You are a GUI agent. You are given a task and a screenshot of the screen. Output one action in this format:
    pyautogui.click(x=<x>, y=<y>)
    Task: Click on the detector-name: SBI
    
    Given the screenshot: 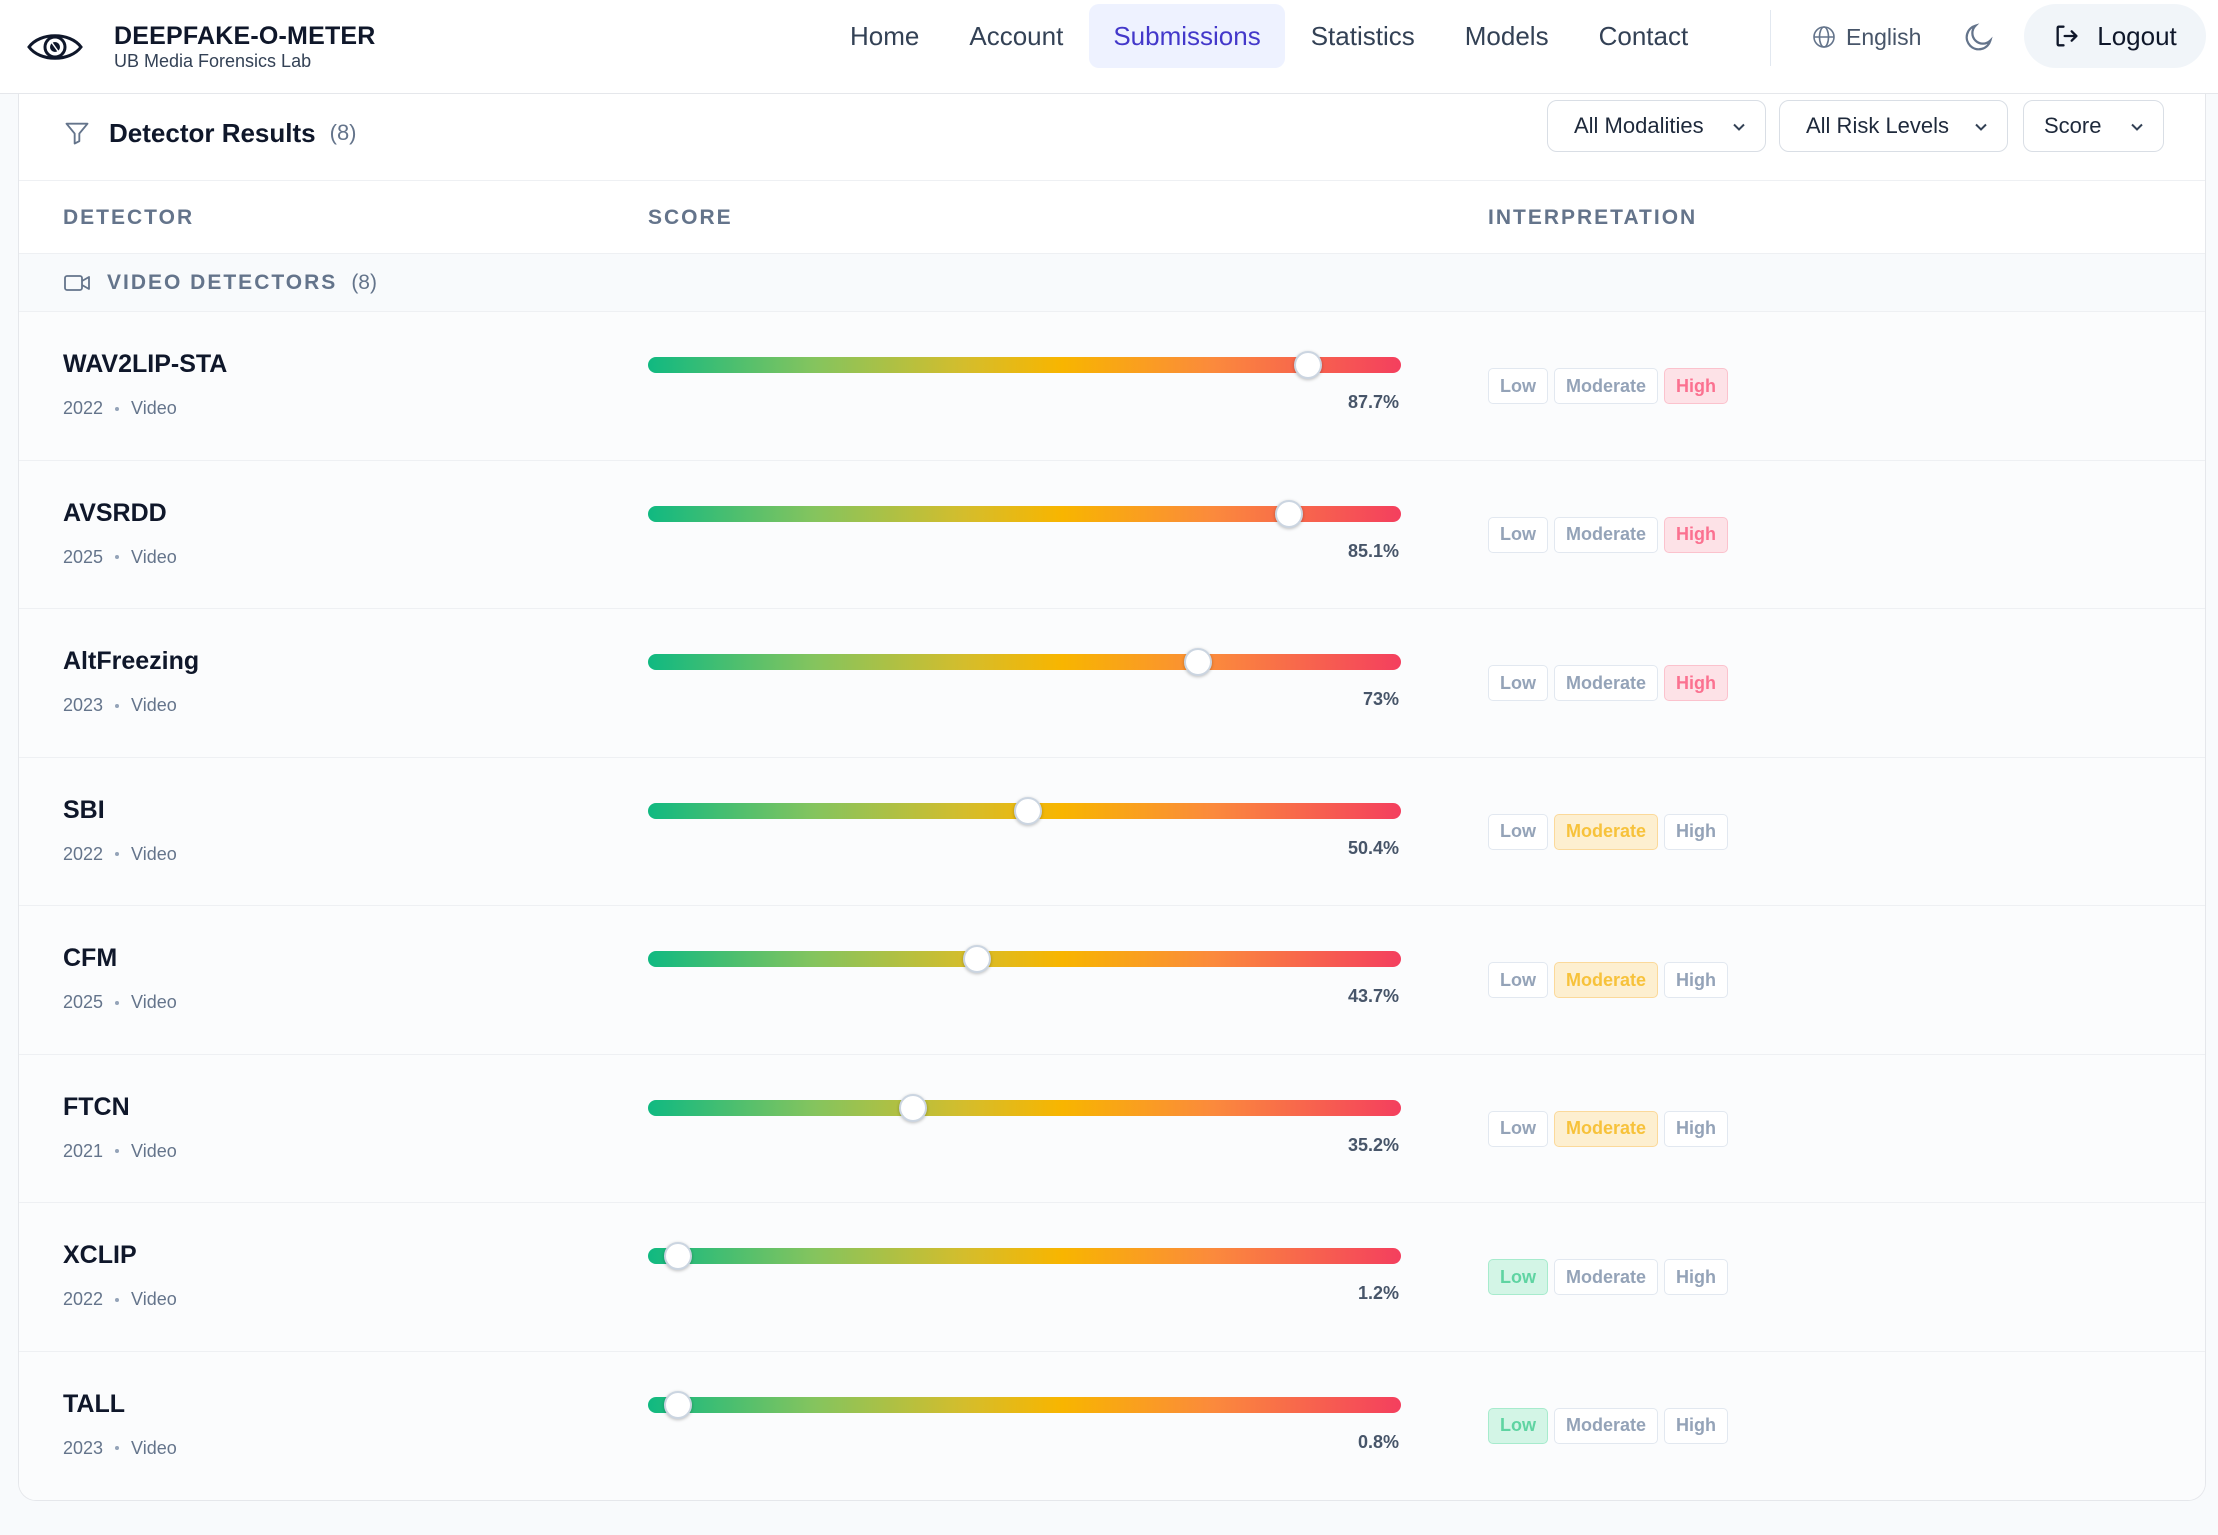 What is the action you would take?
    pyautogui.click(x=84, y=809)
    